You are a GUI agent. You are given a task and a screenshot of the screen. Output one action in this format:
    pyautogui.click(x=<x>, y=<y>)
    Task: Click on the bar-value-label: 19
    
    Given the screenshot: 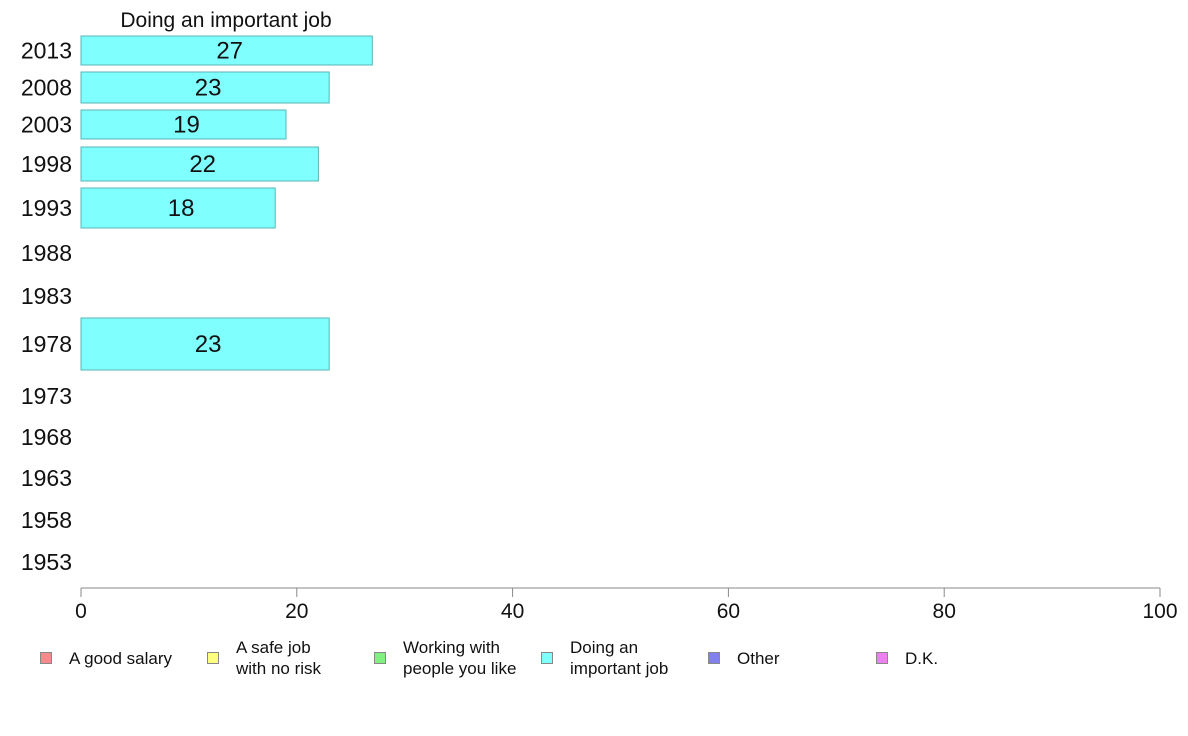 What is the action you would take?
    pyautogui.click(x=186, y=125)
    